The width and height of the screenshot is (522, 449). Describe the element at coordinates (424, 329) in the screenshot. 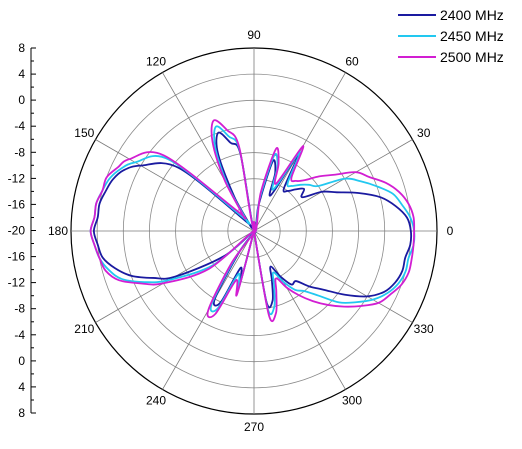

I see `angle-label: 330` at that location.